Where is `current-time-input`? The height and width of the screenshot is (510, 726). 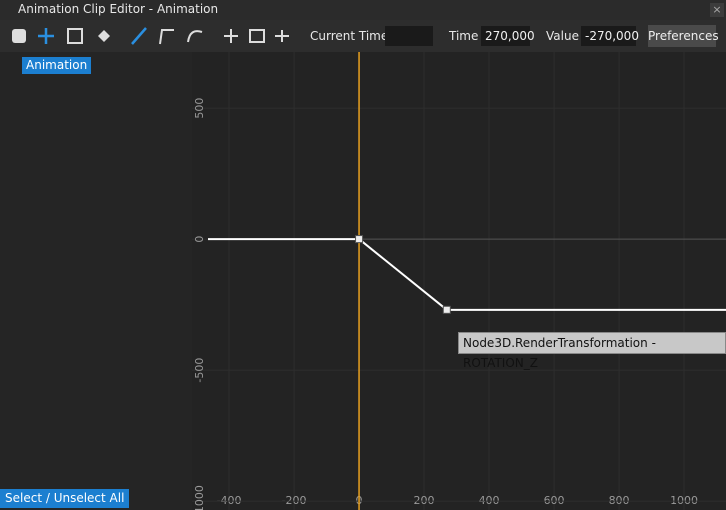
current-time-input is located at coordinates (409, 36).